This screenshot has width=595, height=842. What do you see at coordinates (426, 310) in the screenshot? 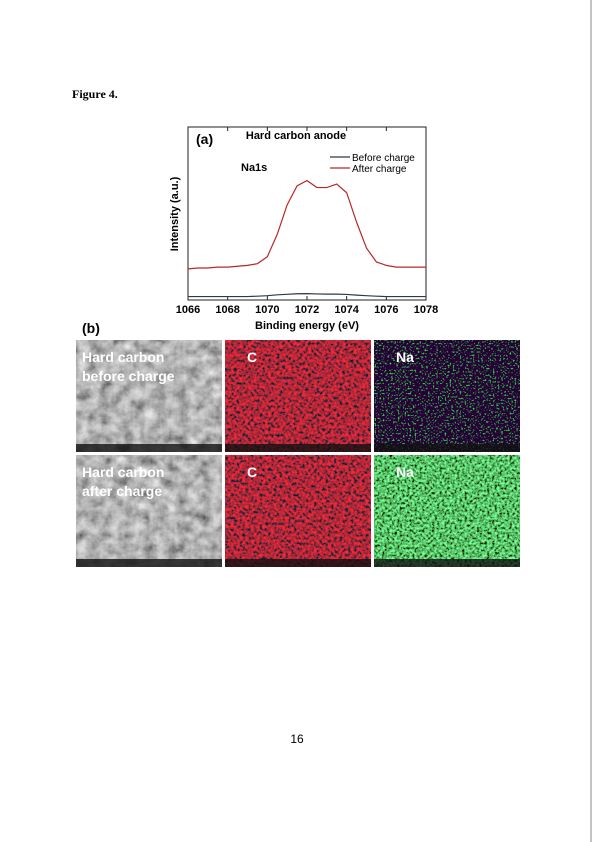
I see `x-tick-label: 1078` at bounding box center [426, 310].